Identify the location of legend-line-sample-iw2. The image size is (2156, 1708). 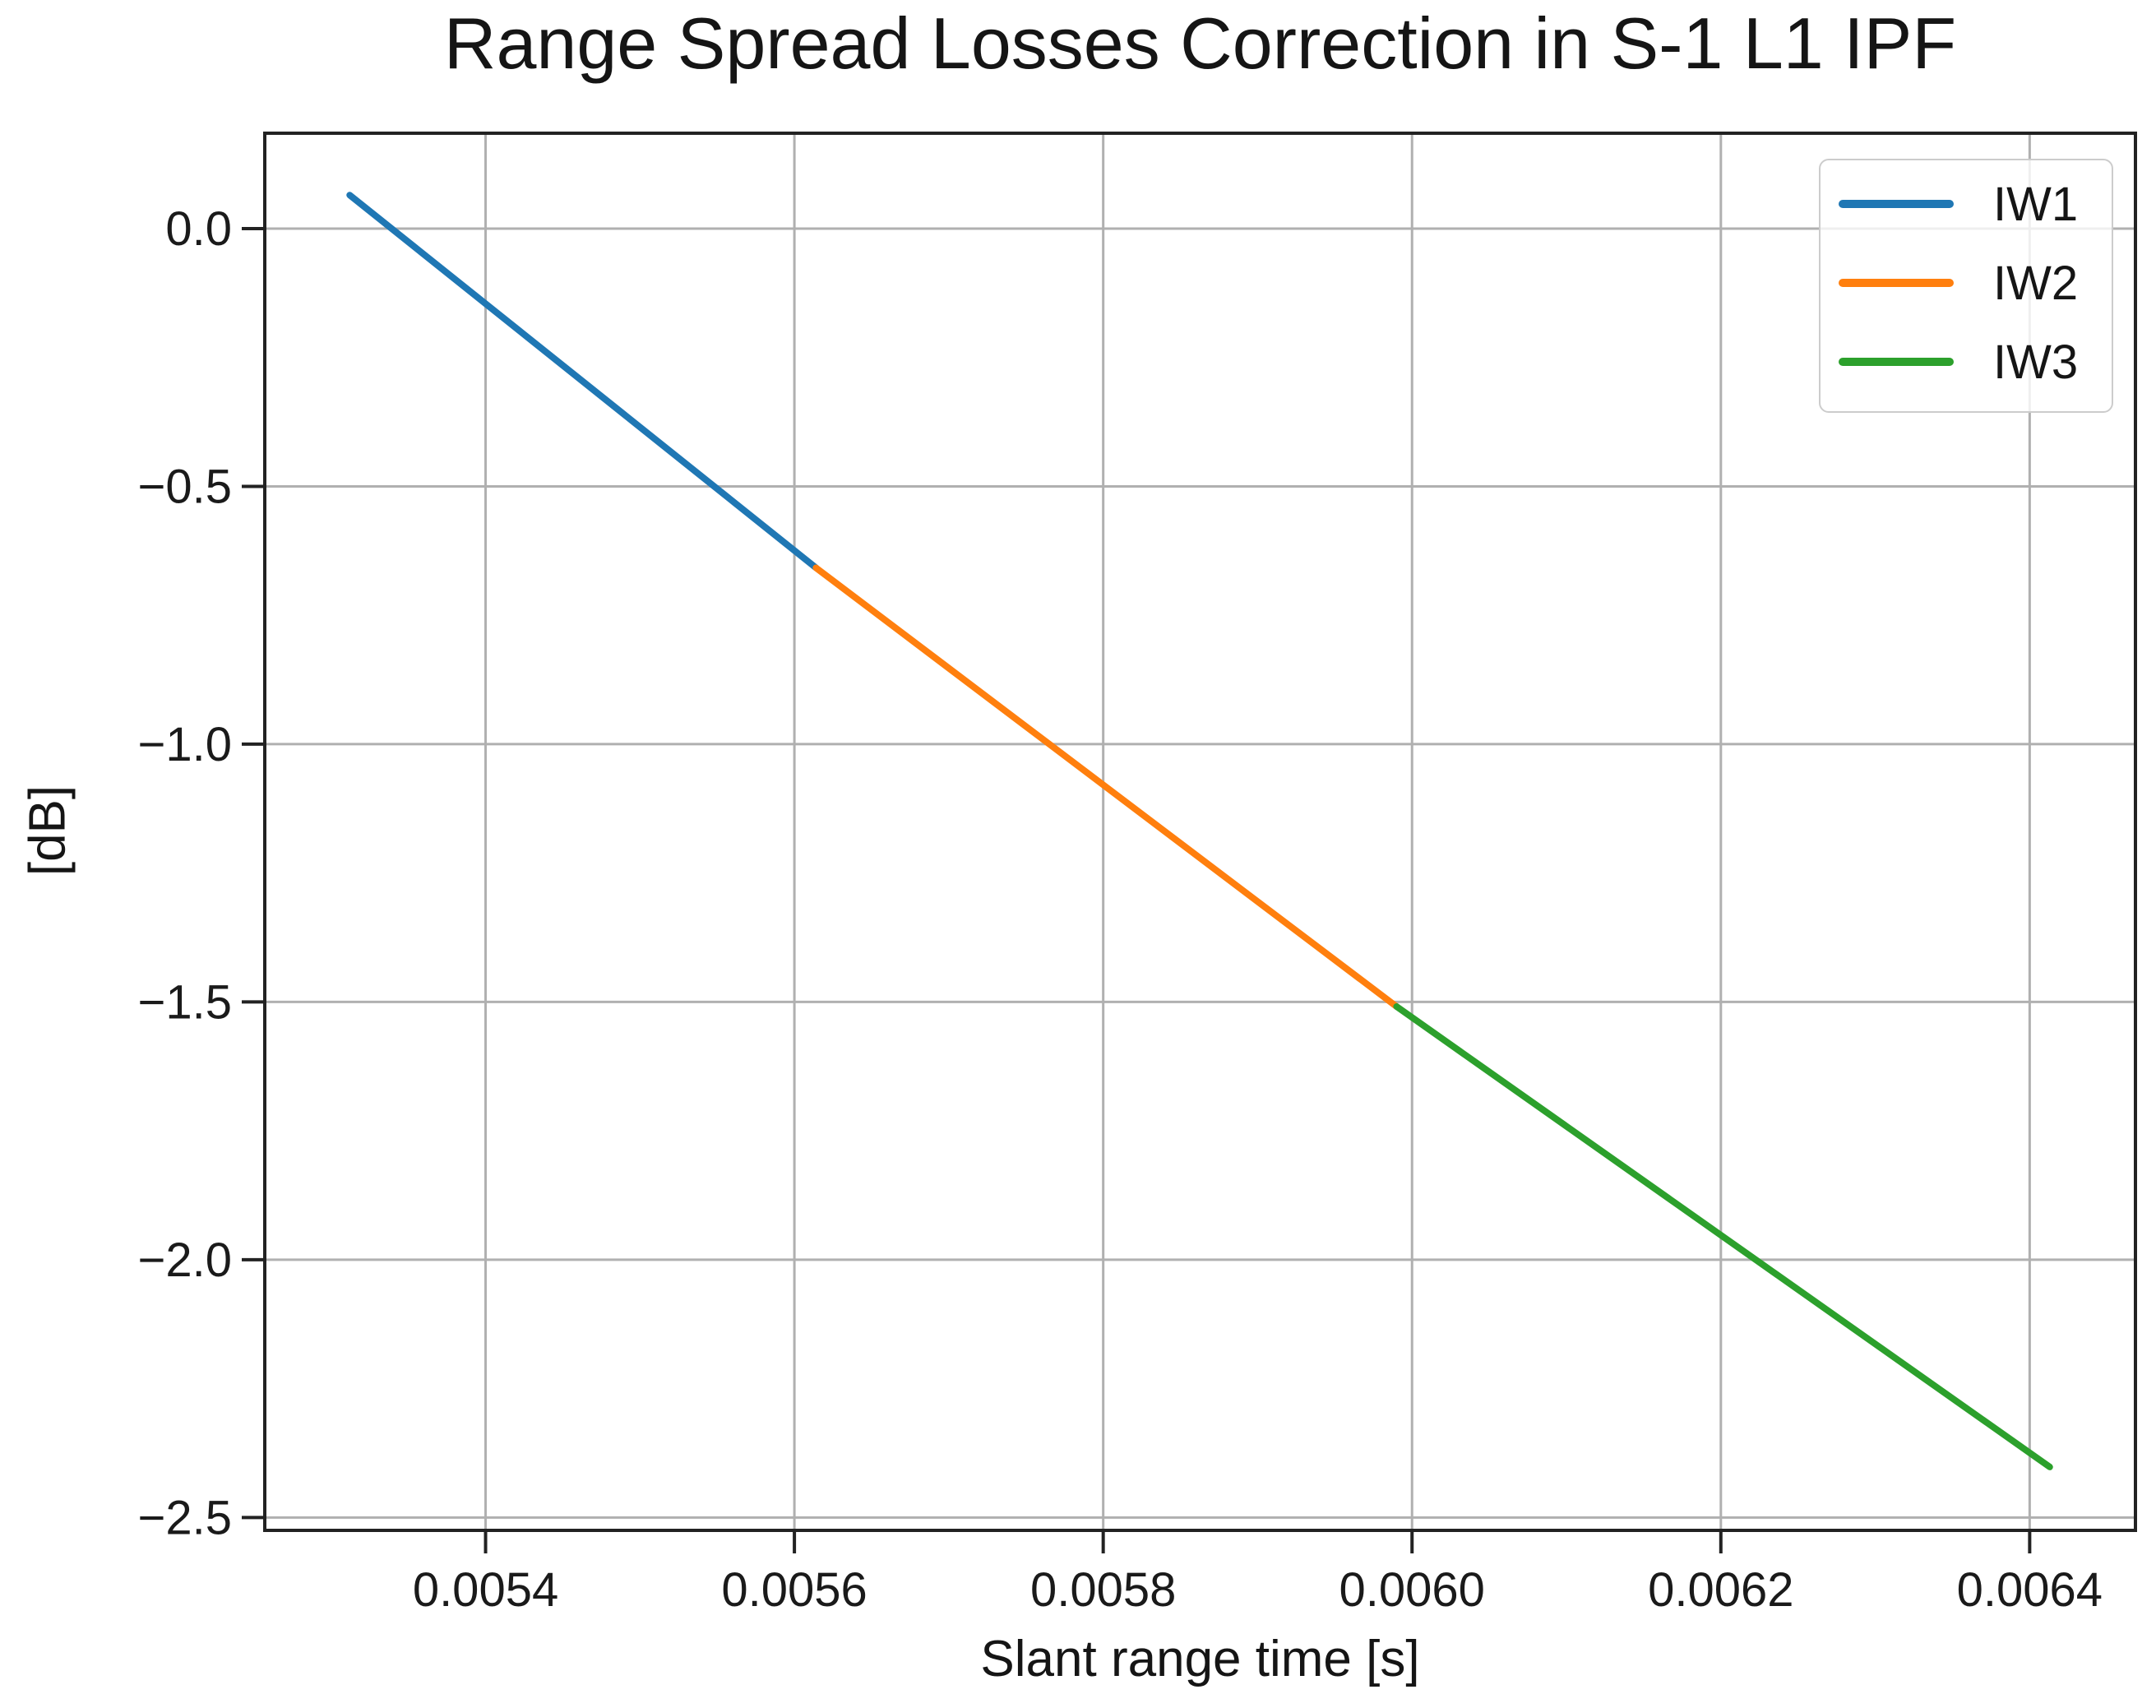
(1896, 283).